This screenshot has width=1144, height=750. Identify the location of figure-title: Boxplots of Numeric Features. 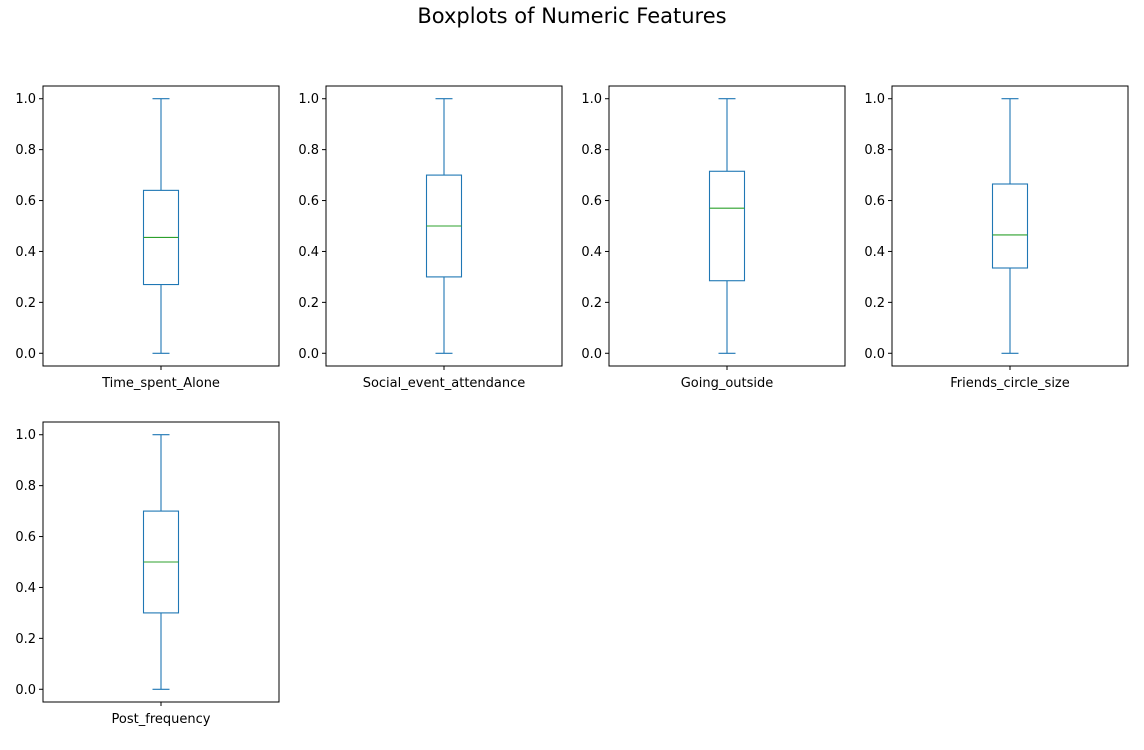
(572, 16).